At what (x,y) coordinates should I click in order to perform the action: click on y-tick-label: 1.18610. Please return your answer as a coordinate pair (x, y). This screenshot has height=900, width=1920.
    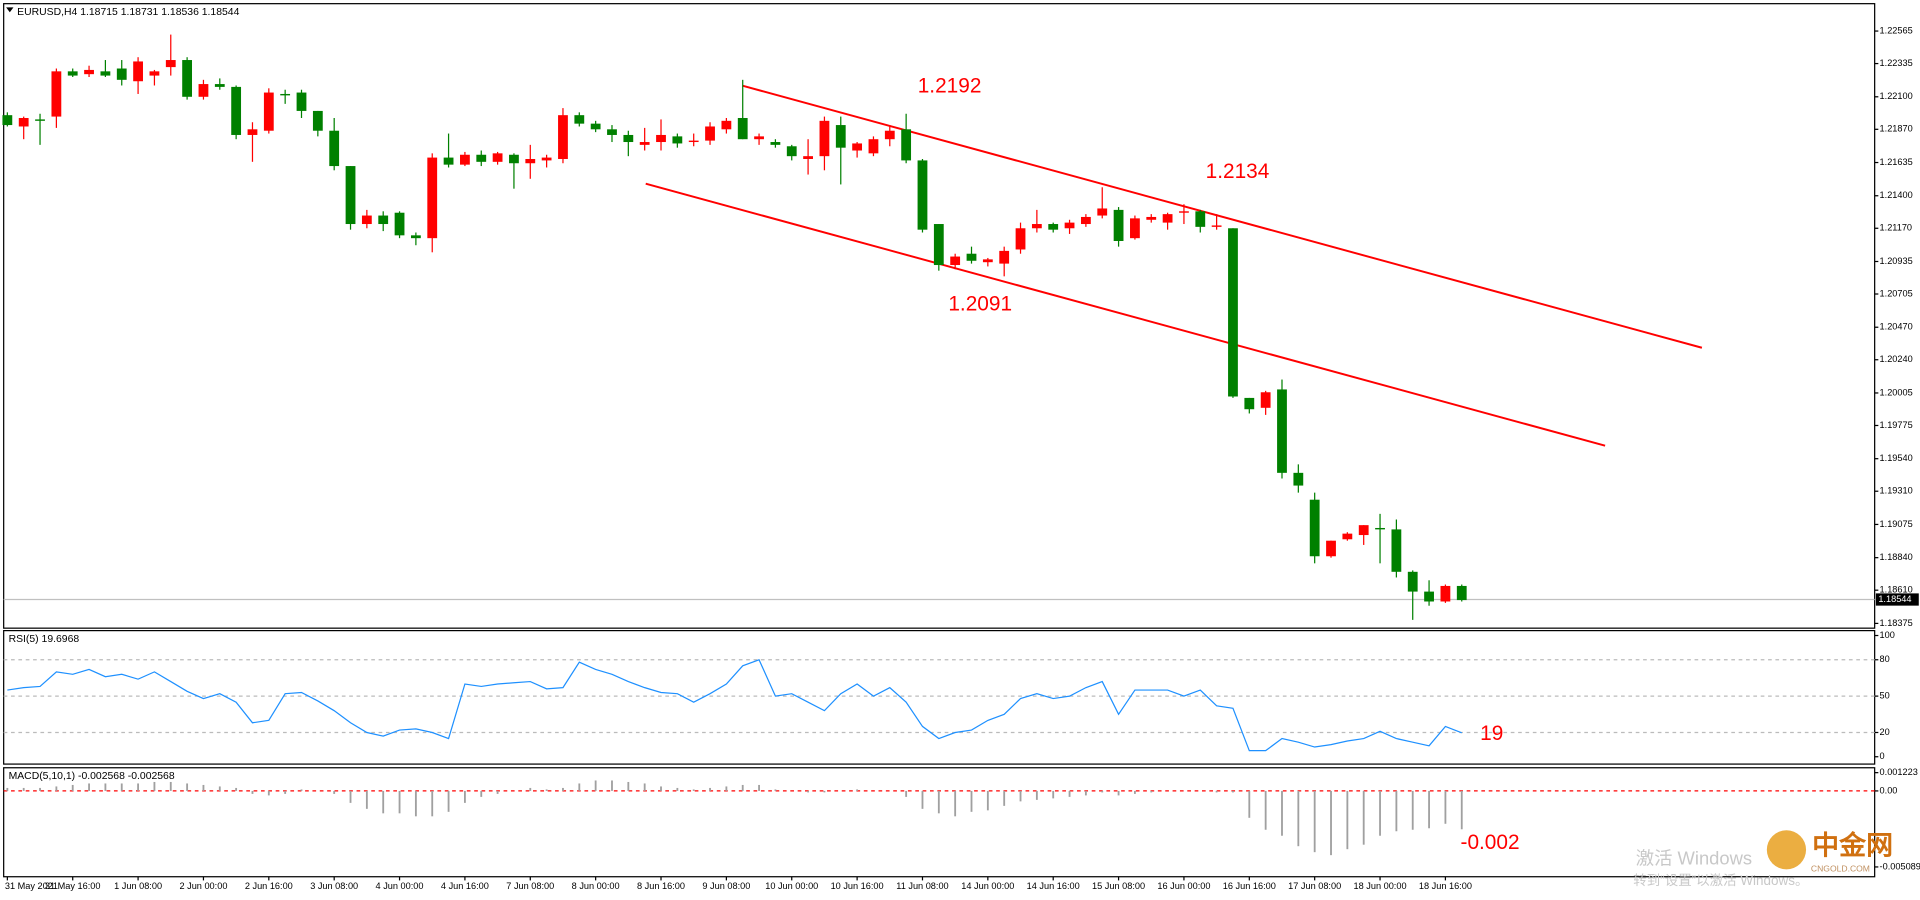
    Looking at the image, I should click on (1896, 590).